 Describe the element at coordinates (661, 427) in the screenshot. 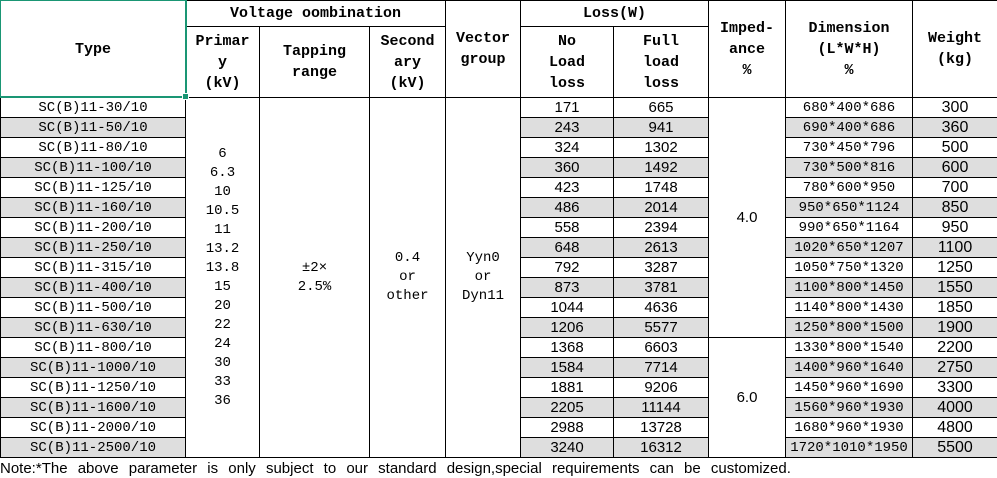

I see `full-load-loss-cell: 13728` at that location.